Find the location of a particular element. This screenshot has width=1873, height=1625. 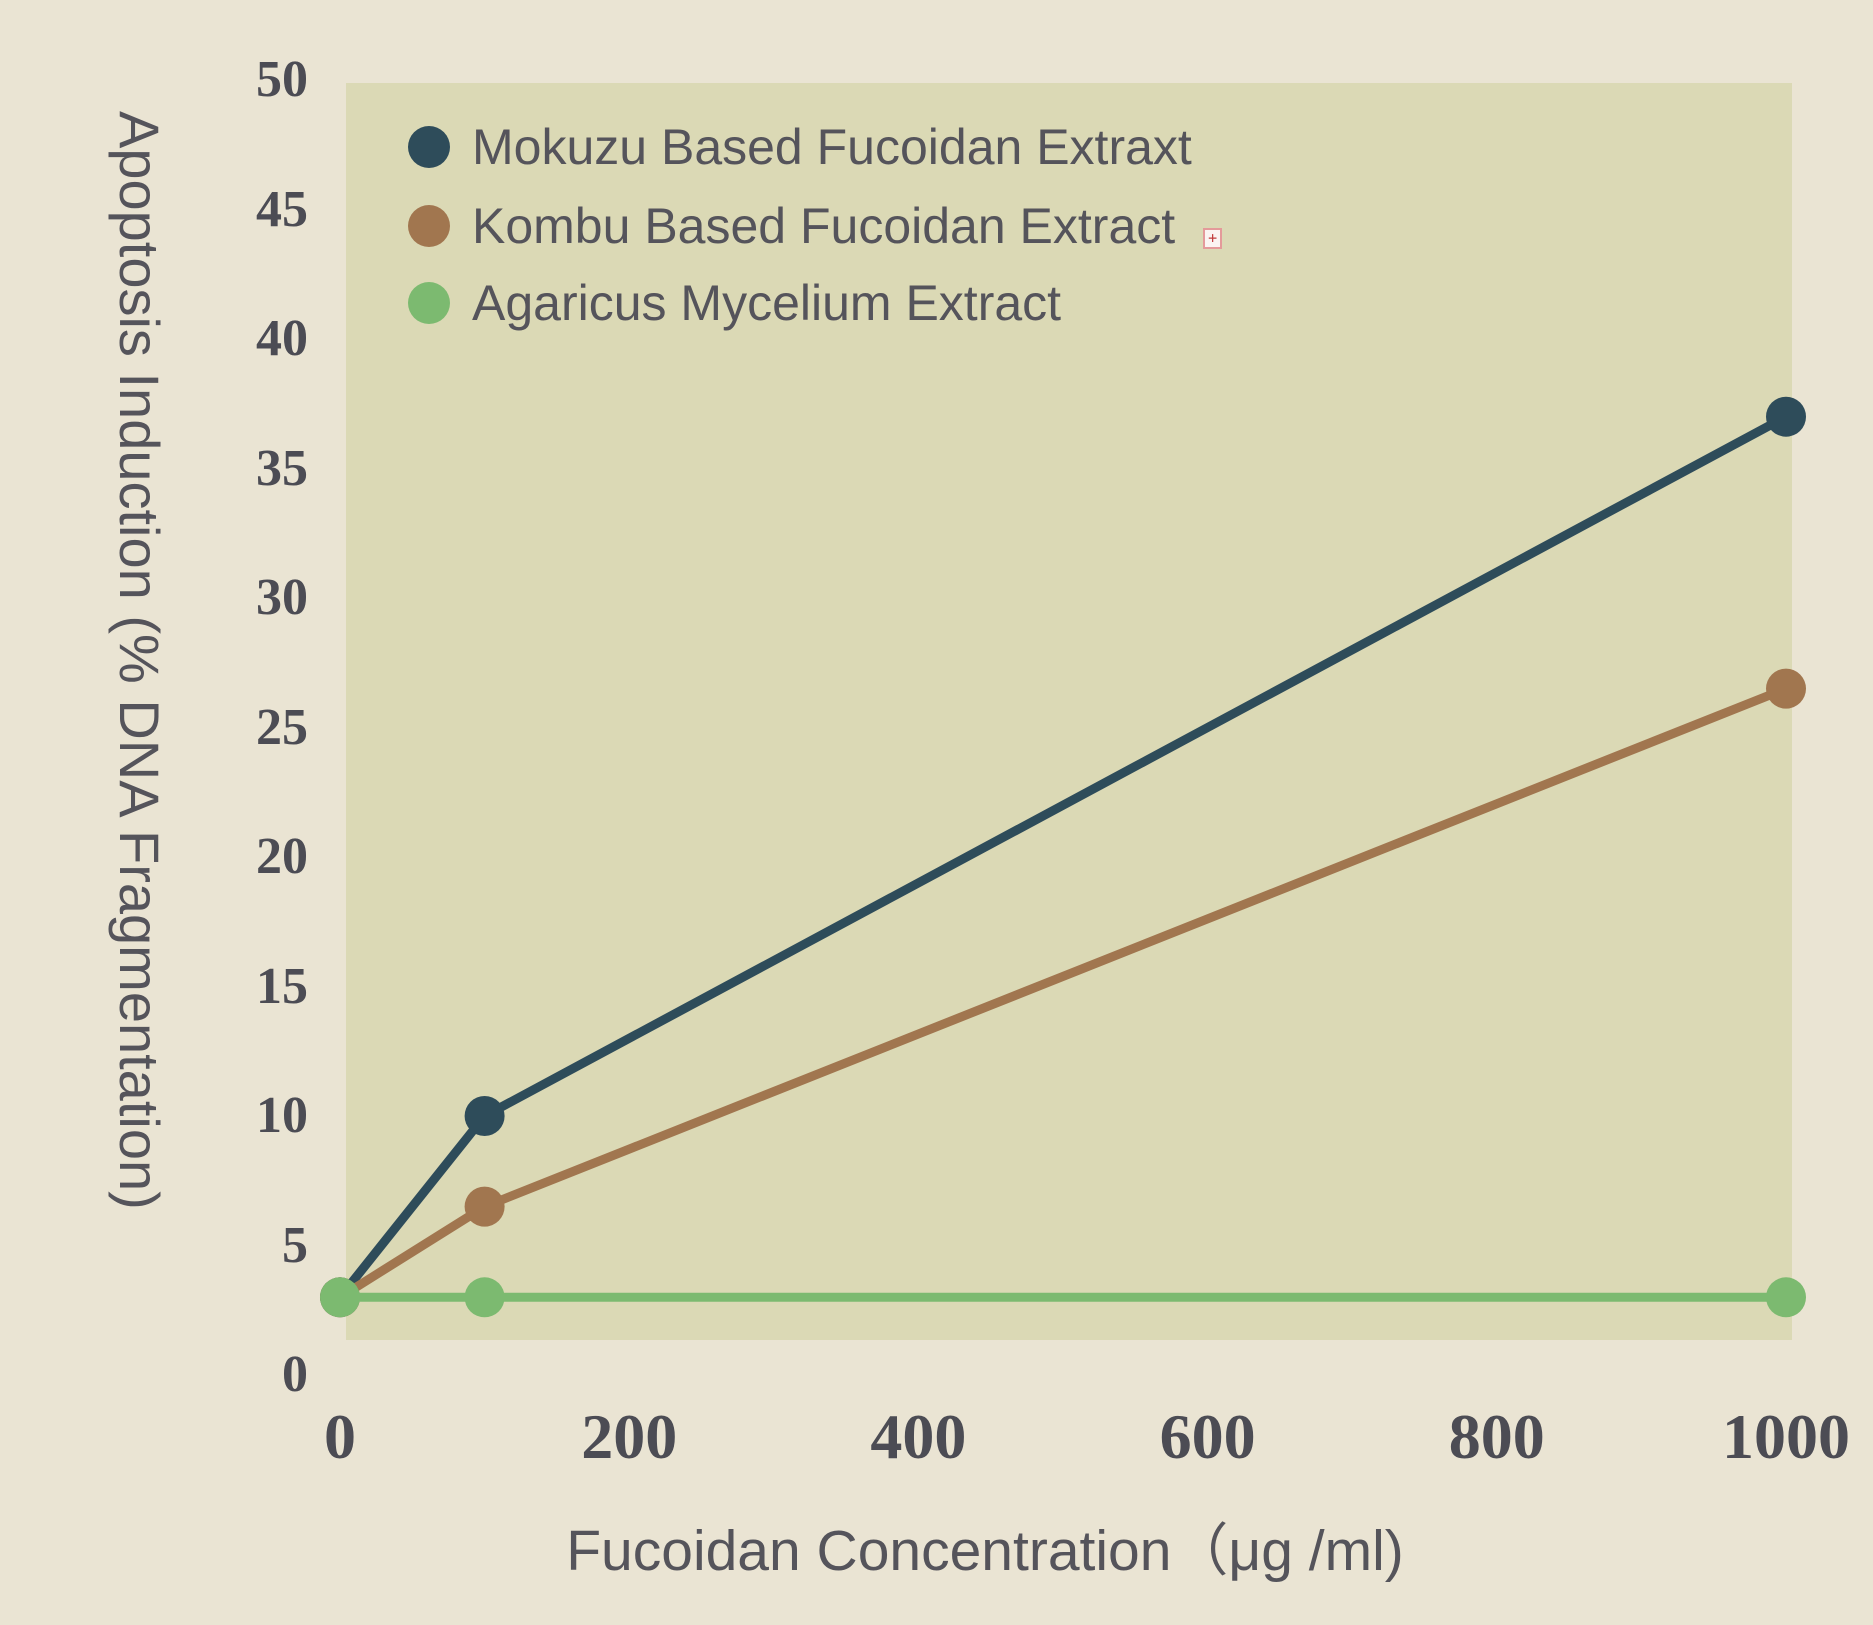

x-tick-label: 1000 is located at coordinates (1786, 1436).